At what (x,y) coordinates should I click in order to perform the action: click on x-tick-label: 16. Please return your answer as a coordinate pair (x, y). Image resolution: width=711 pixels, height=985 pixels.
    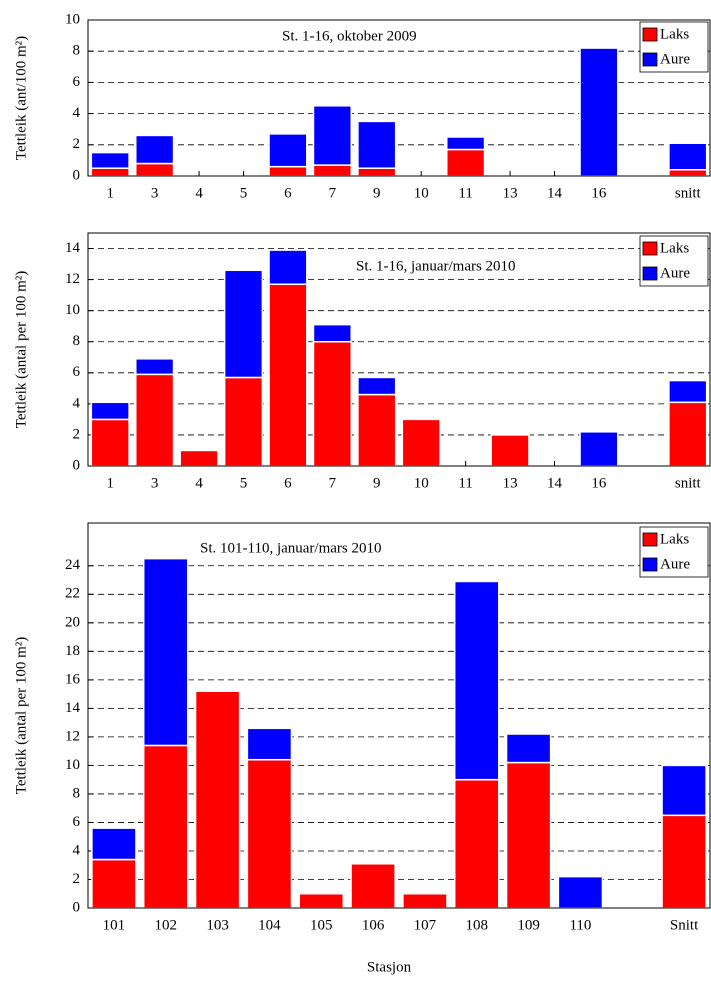
    Looking at the image, I should click on (599, 193).